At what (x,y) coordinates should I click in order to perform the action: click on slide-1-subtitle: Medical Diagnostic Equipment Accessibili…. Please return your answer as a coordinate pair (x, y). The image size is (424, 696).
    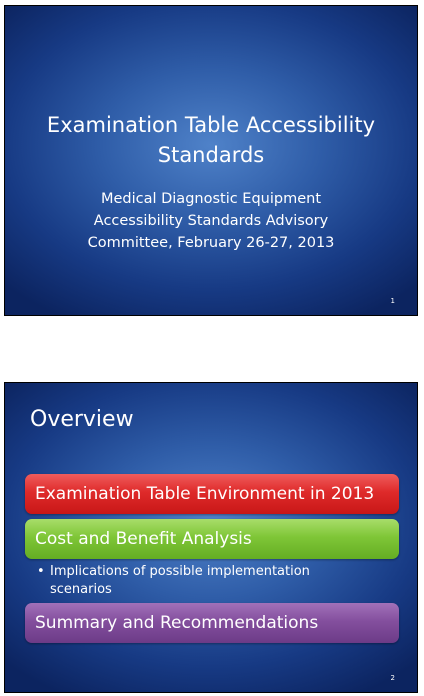
    Looking at the image, I should click on (211, 221).